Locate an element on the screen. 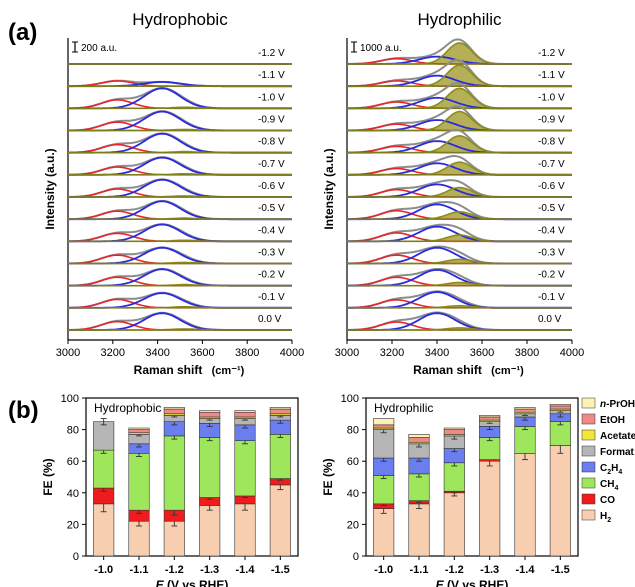  panel-label-b: (b) is located at coordinates (23, 410).